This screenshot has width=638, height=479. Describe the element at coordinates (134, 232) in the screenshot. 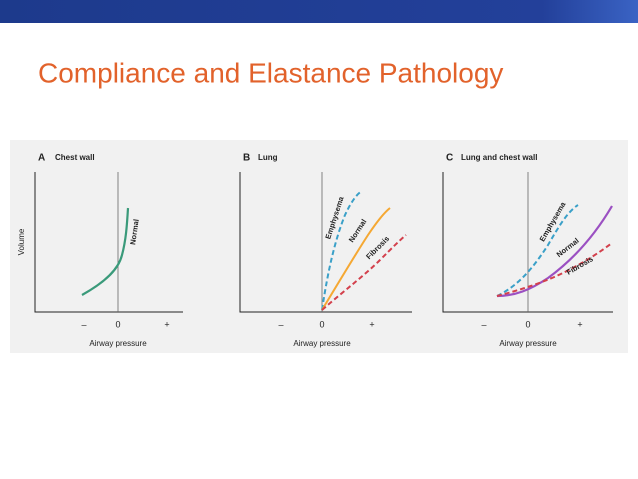

I see `curve-label: Normal` at that location.